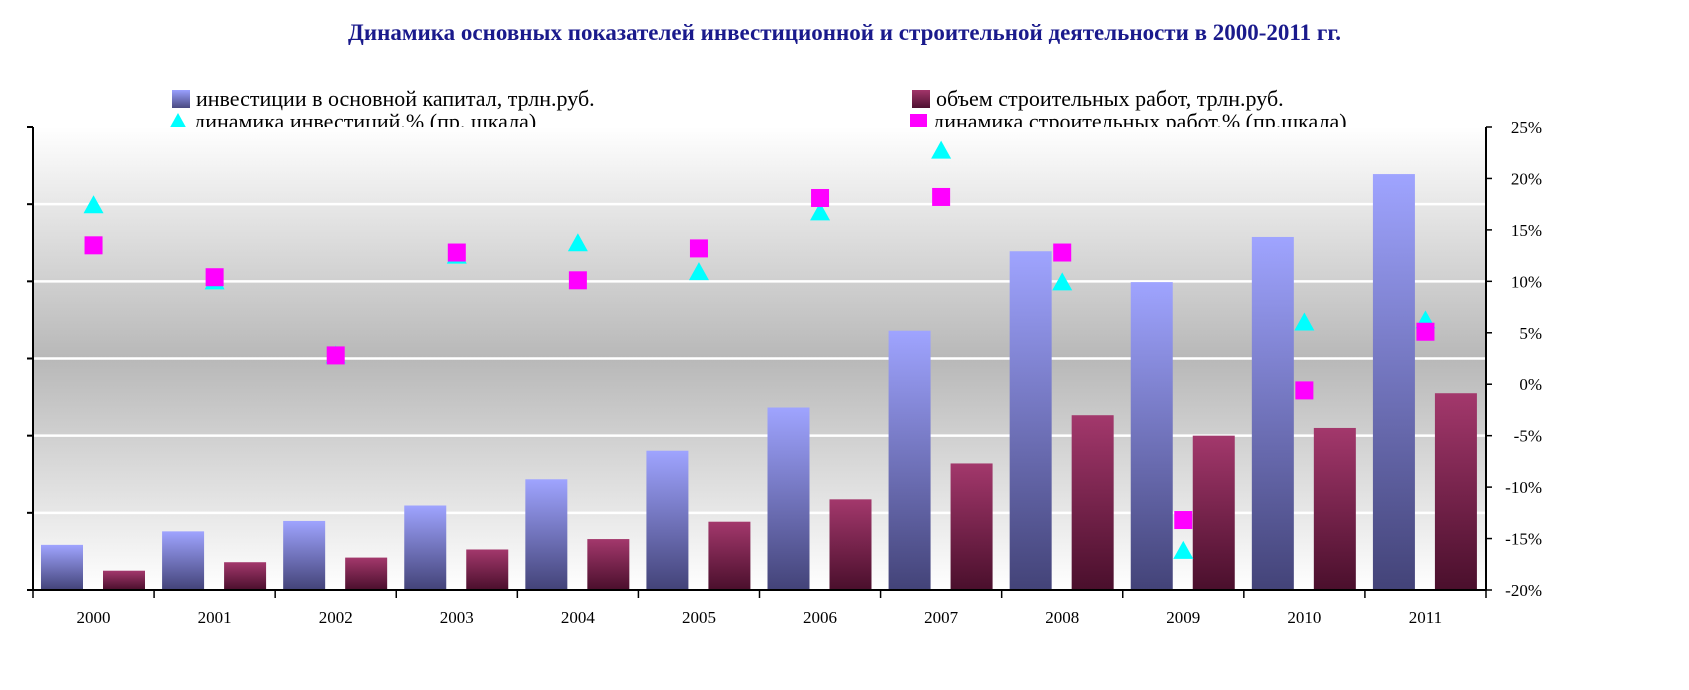  I want to click on x-tick-label: 2007, so click(941, 617).